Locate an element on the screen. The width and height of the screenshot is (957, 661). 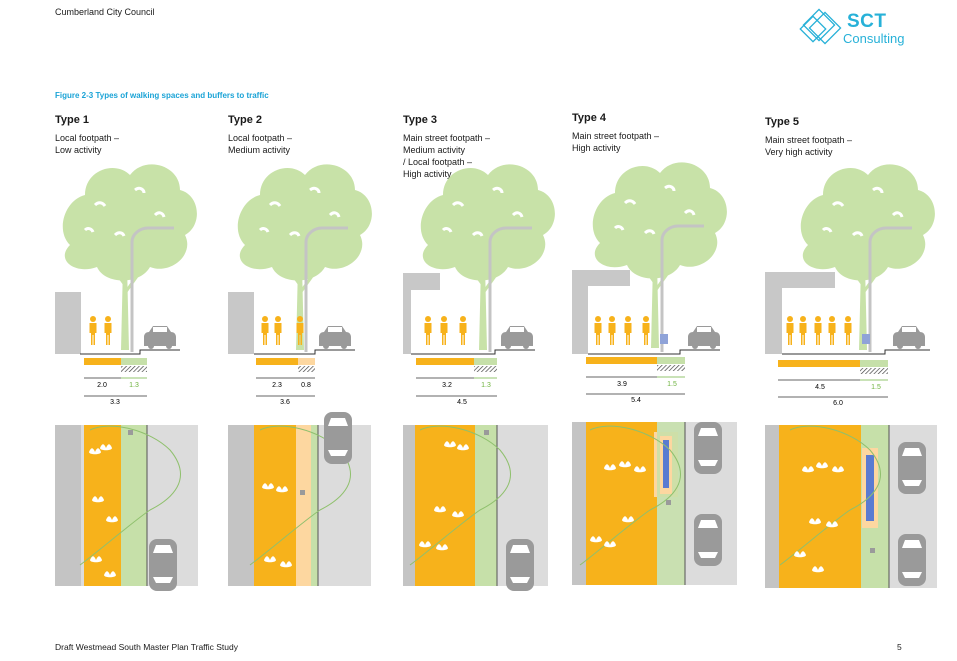
dim-total: 3.3 is located at coordinates (115, 402).